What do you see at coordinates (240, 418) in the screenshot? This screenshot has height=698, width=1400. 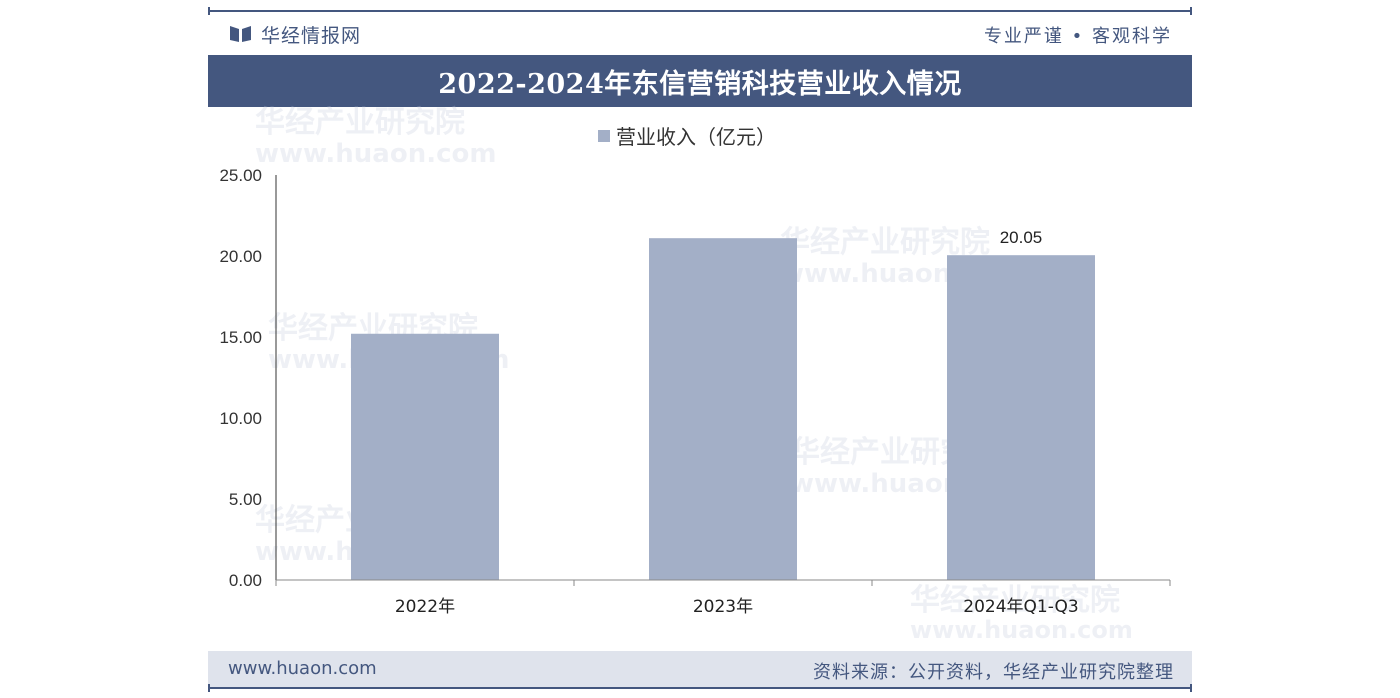 I see `y-tick-label: 10.00` at bounding box center [240, 418].